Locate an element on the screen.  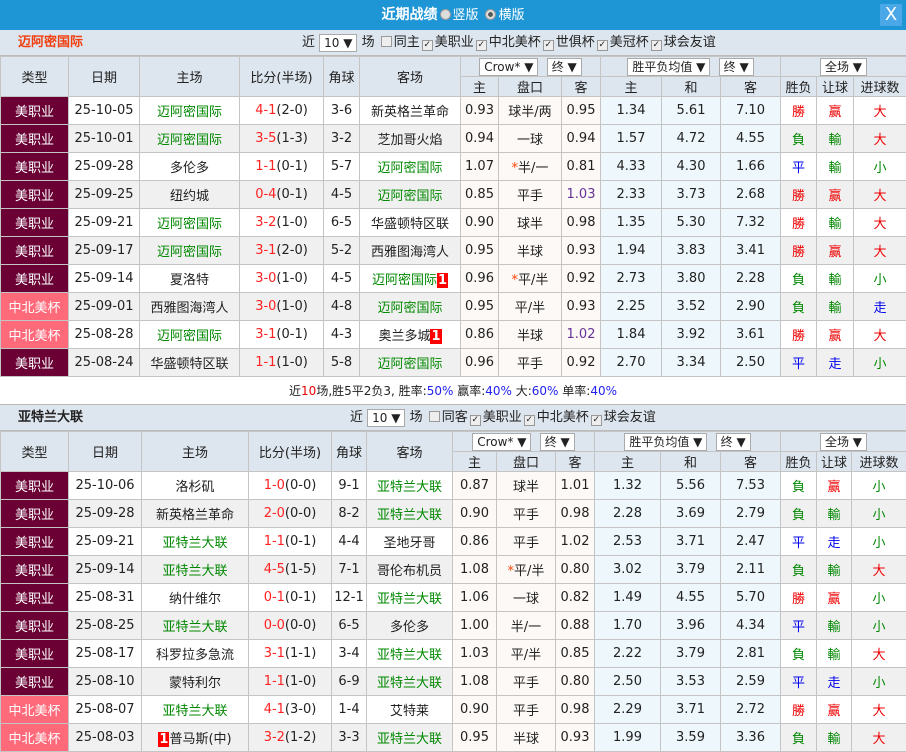
home-team: 夏洛特 is located at coordinates (190, 279).